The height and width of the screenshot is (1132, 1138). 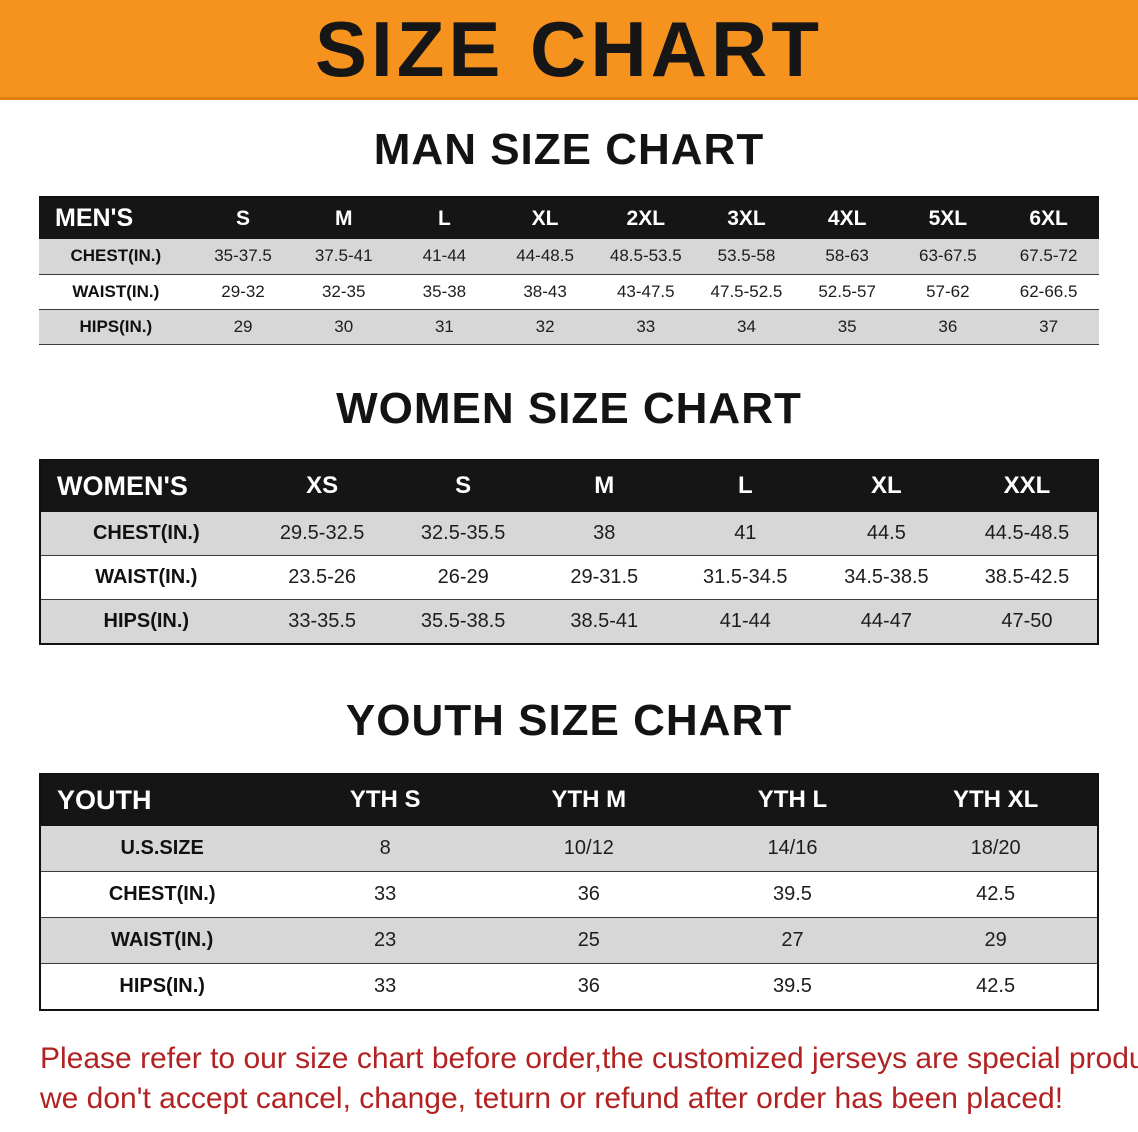 I want to click on size-column-header: YTH M, so click(x=588, y=799).